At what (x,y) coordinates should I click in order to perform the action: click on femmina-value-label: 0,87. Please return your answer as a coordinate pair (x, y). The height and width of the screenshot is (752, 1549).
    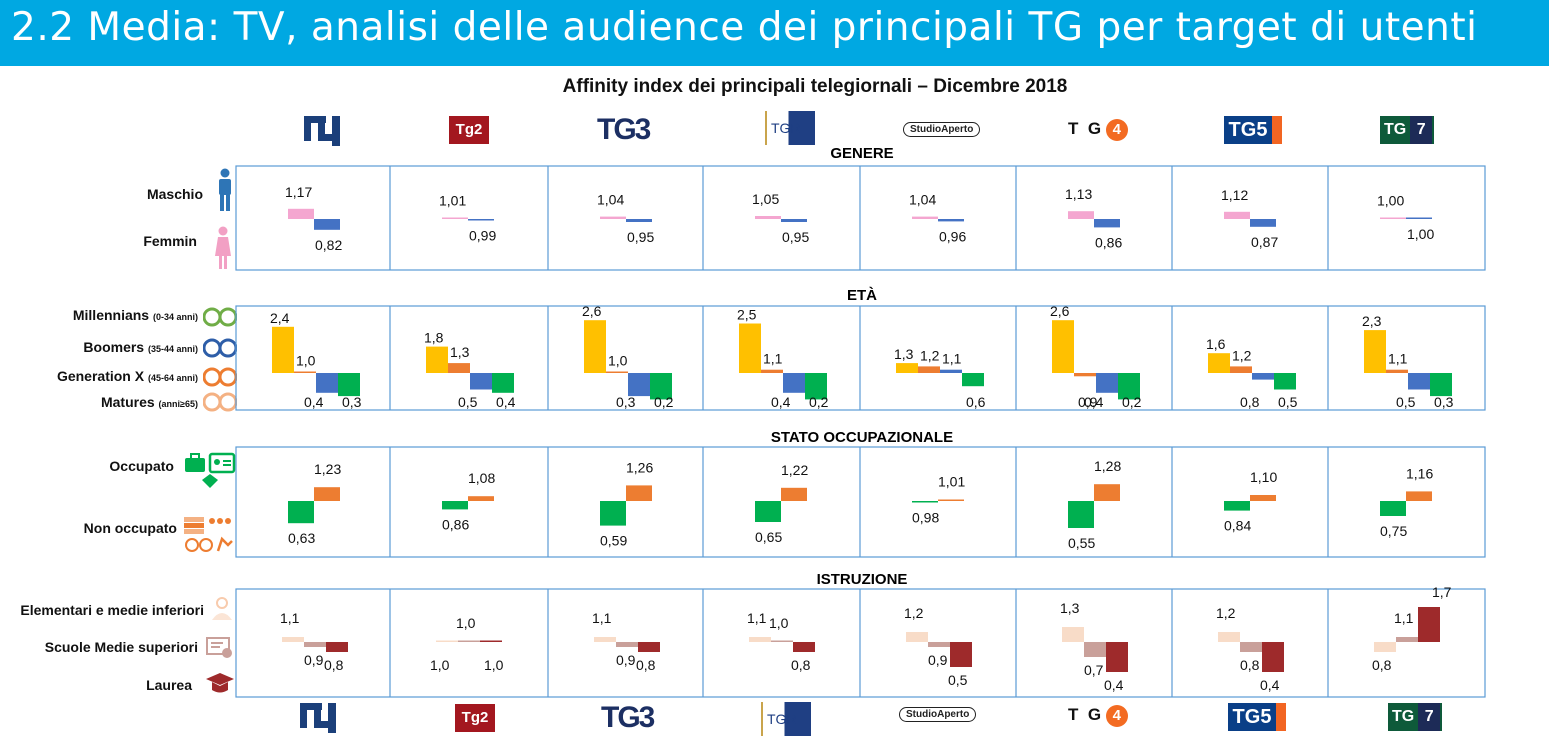
    Looking at the image, I should click on (1264, 242).